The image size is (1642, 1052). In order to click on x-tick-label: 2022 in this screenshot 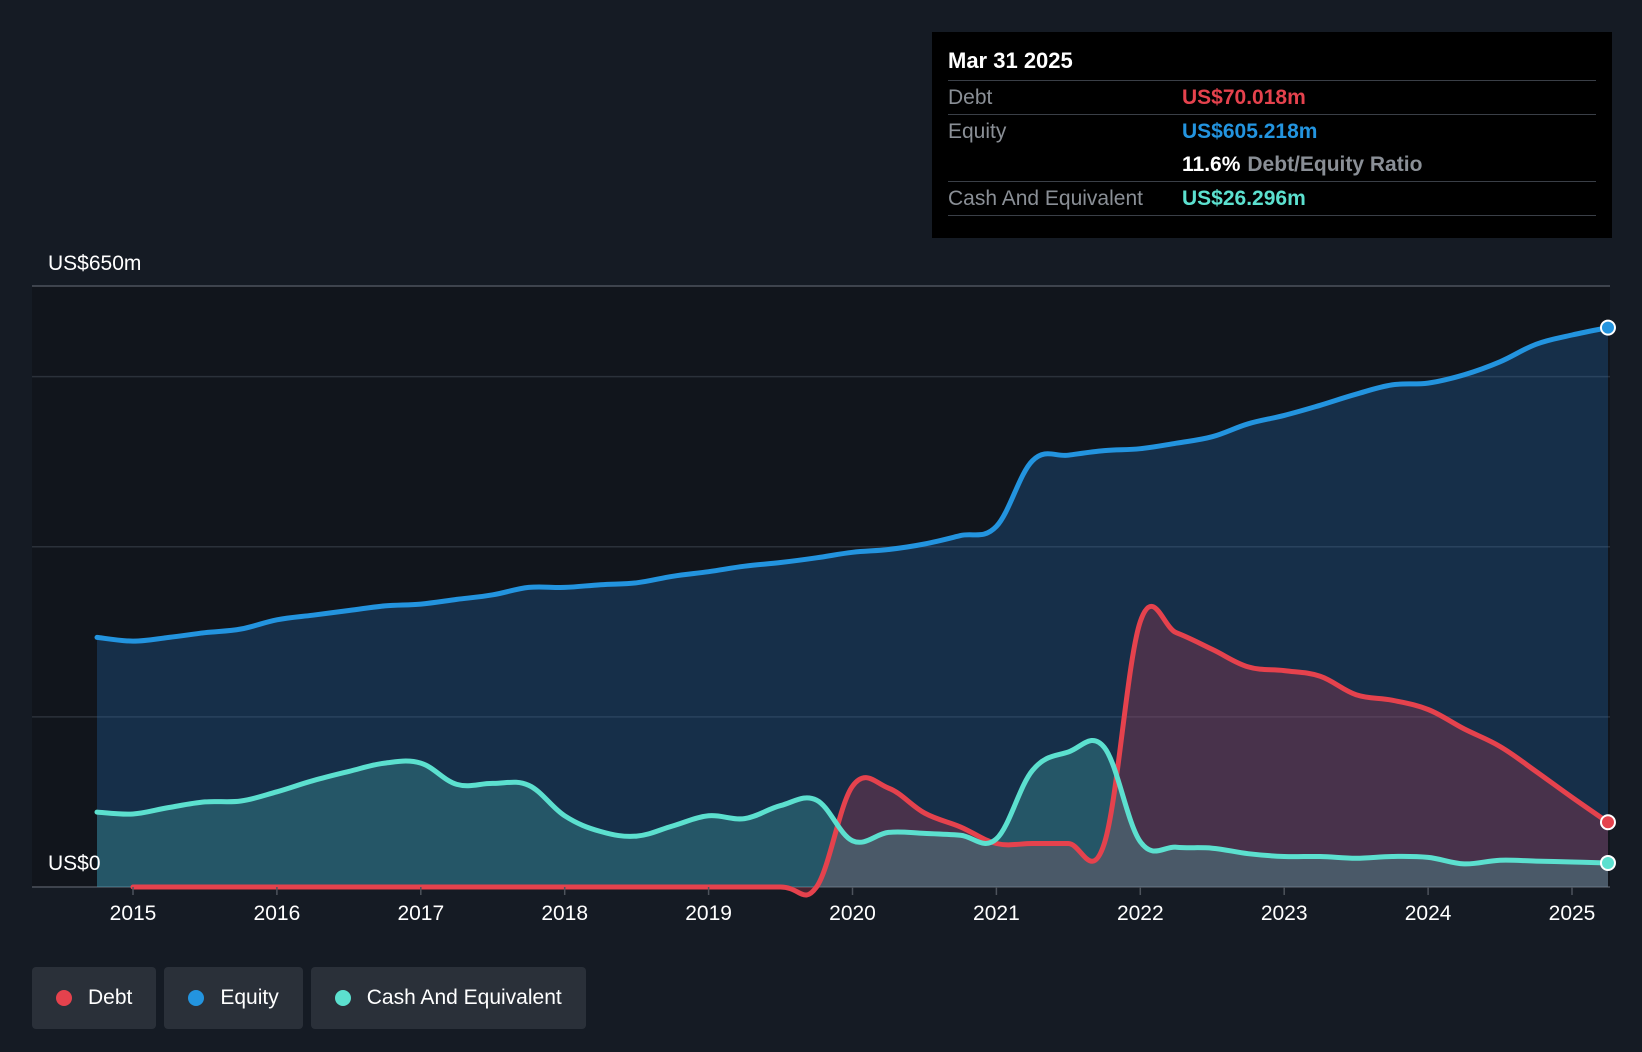, I will do `click(1140, 913)`.